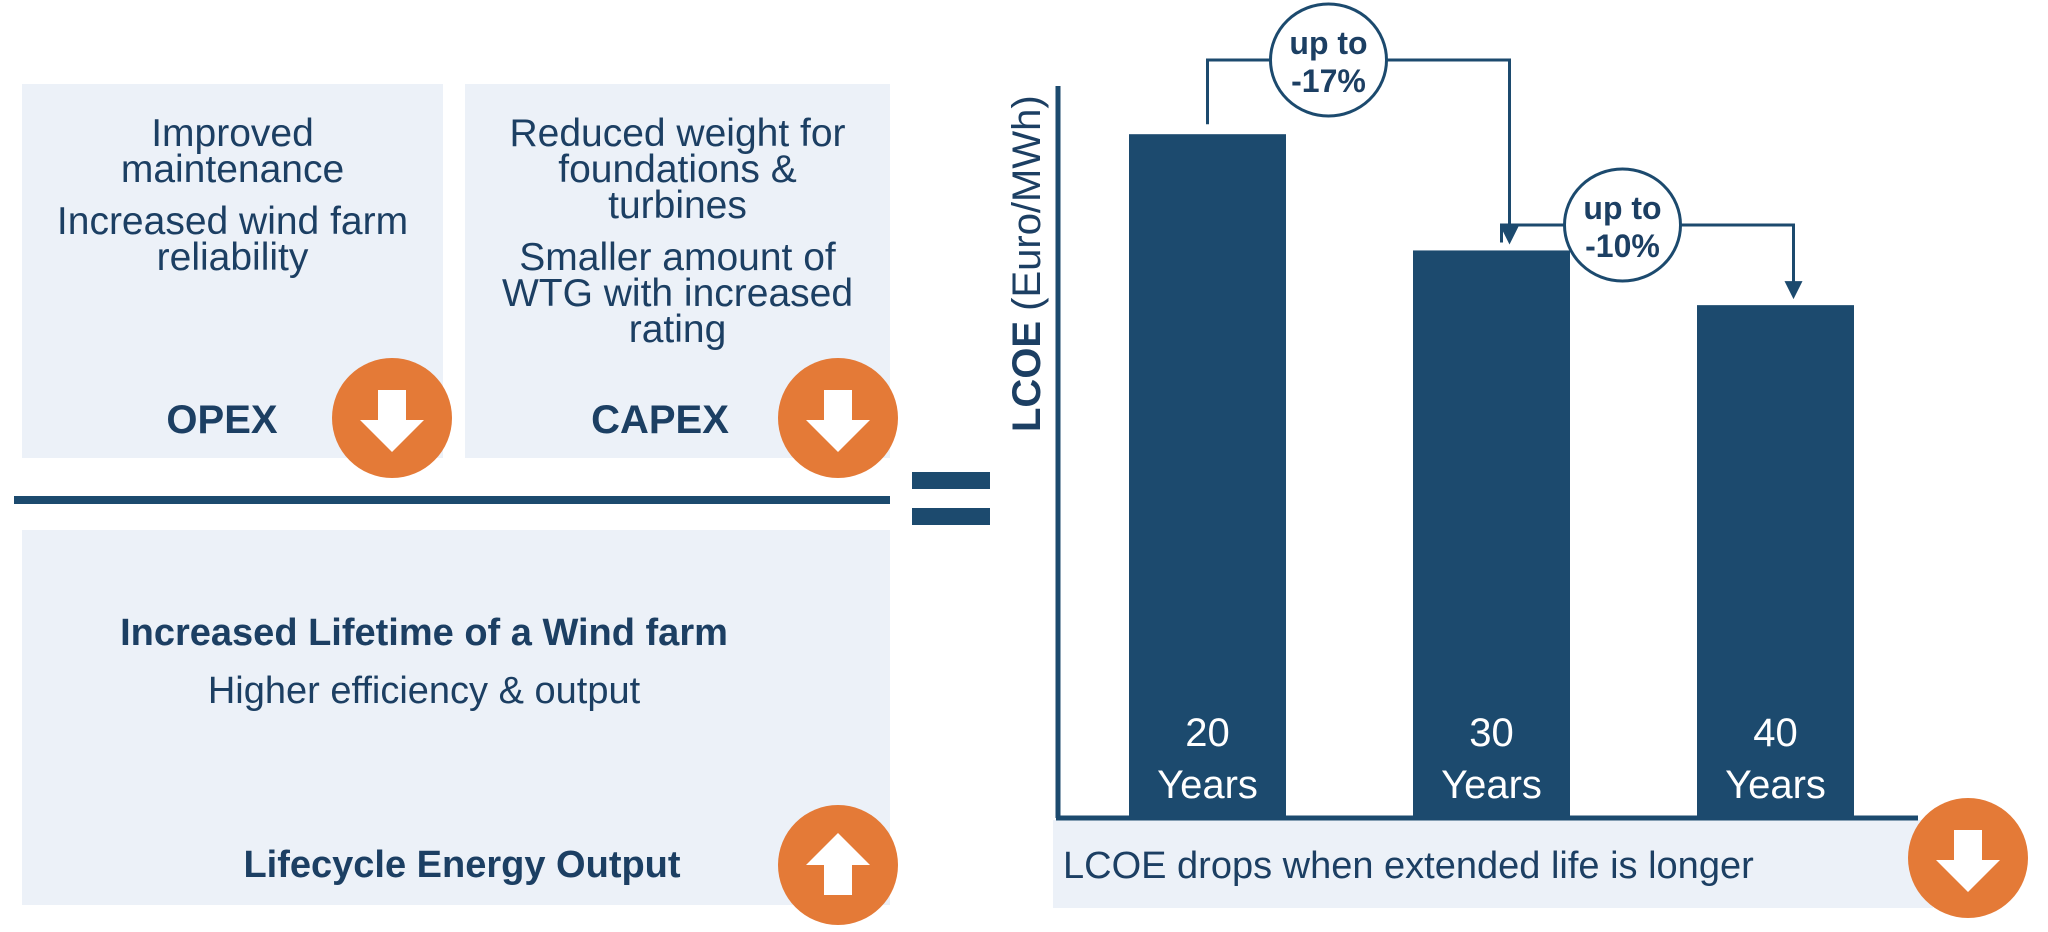 The height and width of the screenshot is (932, 2048). What do you see at coordinates (1207, 733) in the screenshot?
I see `bar-category-label: 20` at bounding box center [1207, 733].